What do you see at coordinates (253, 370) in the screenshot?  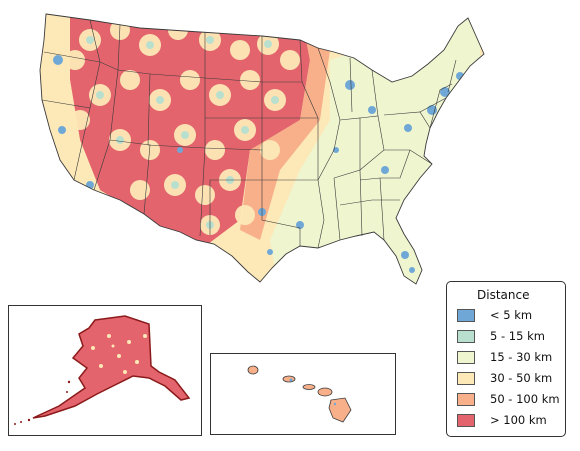 I see `kauai-island` at bounding box center [253, 370].